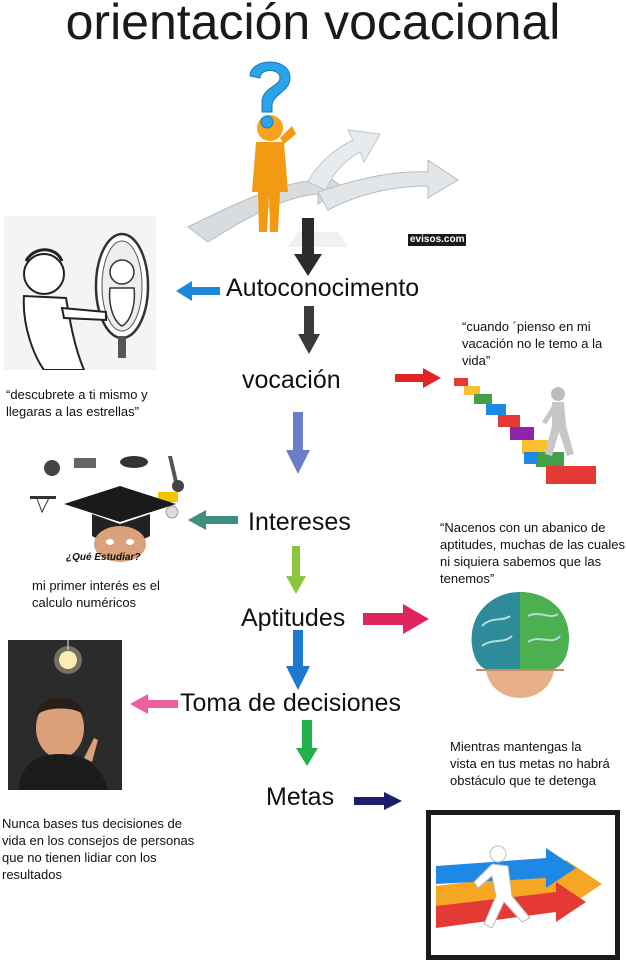 This screenshot has height=960, width=626. Describe the element at coordinates (437, 239) in the screenshot. I see `watermark-text: evisos.com` at that location.